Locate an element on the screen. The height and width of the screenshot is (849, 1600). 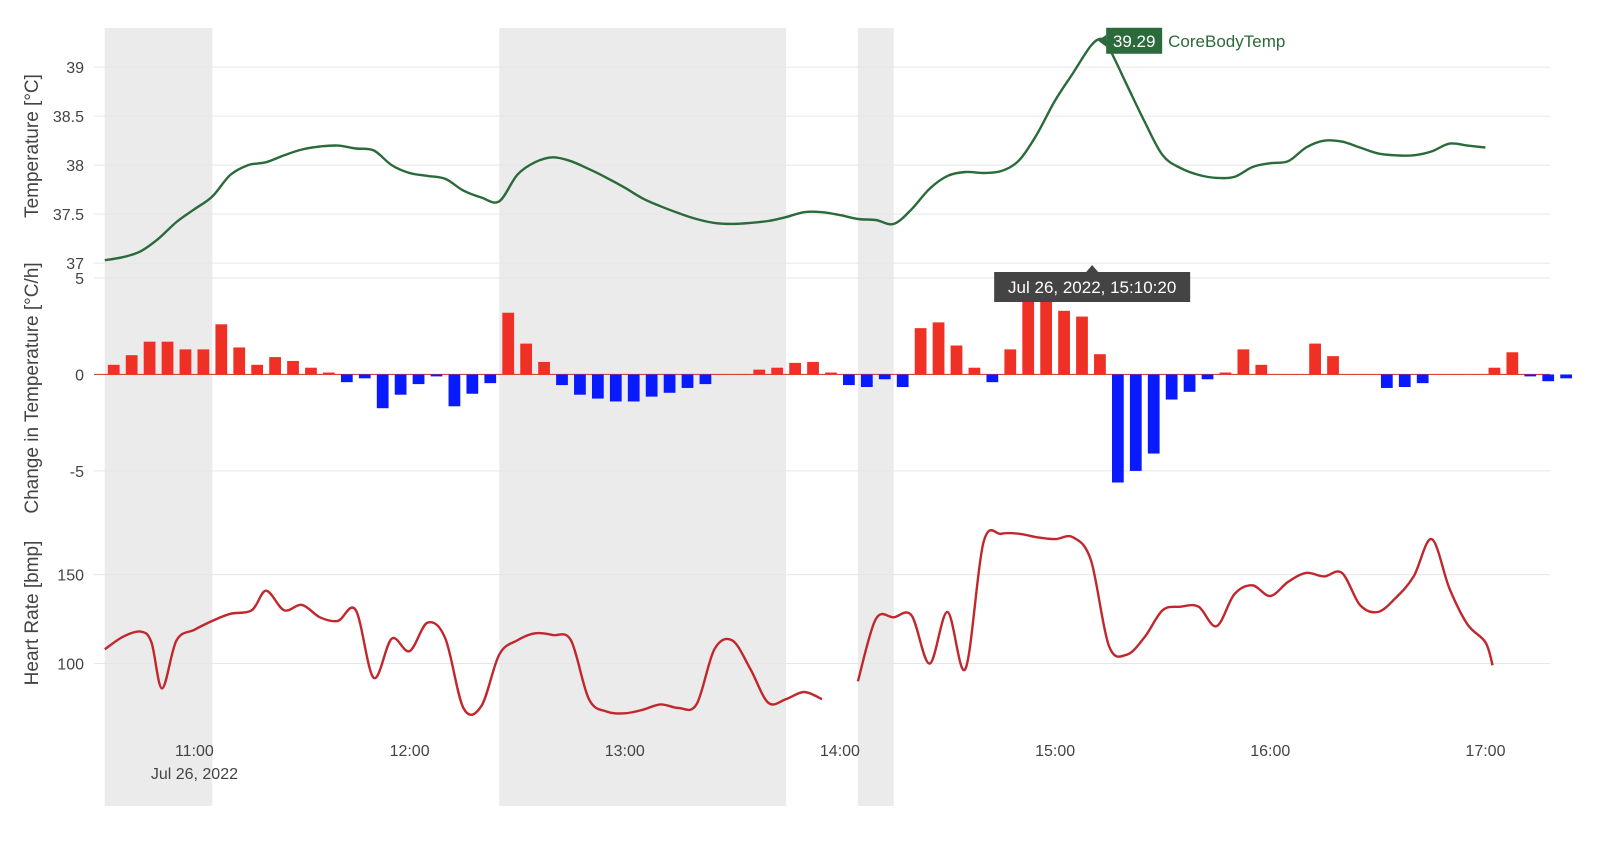
hover-x-box is located at coordinates (1092, 287).